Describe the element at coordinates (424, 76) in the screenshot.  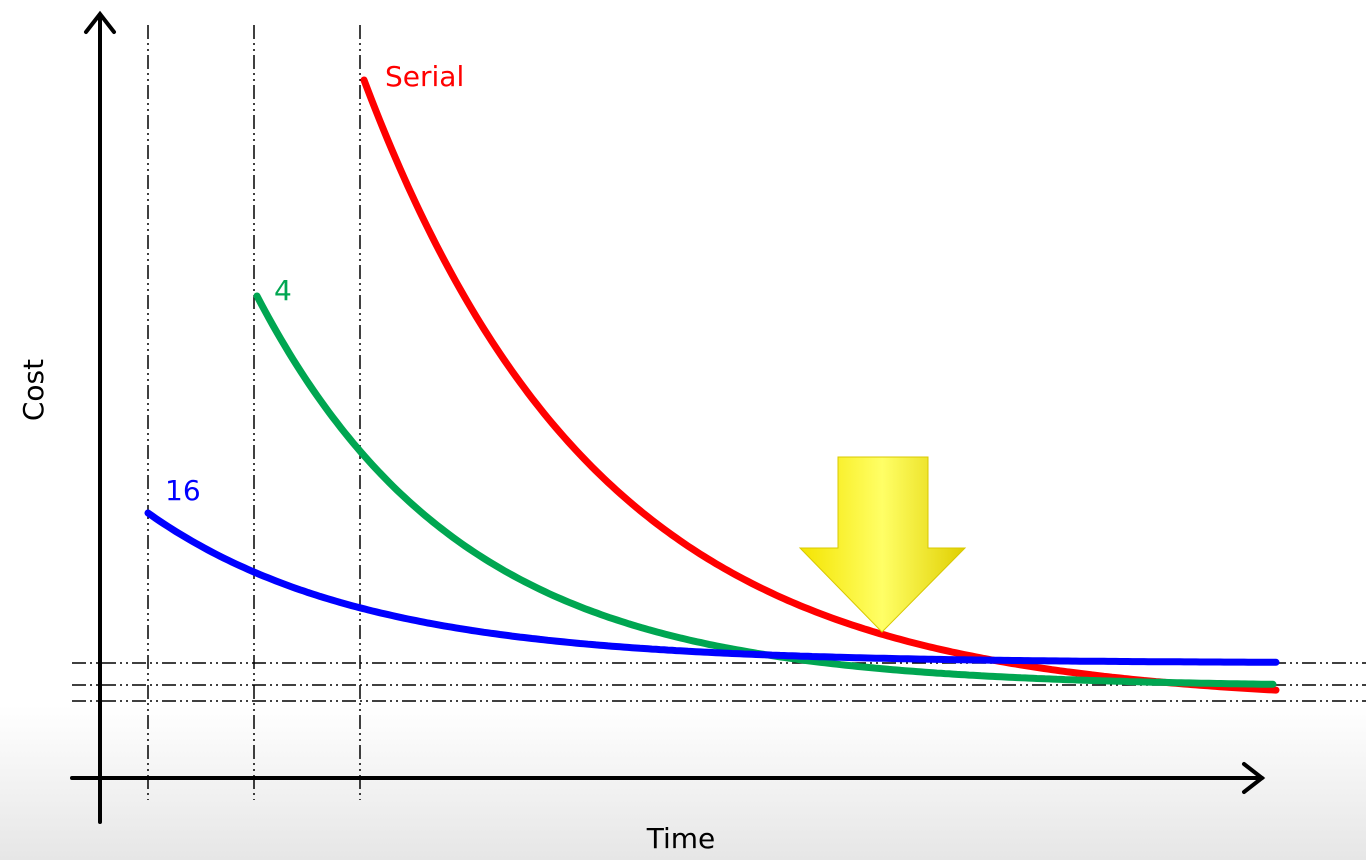
I see `curve-label: Serial` at that location.